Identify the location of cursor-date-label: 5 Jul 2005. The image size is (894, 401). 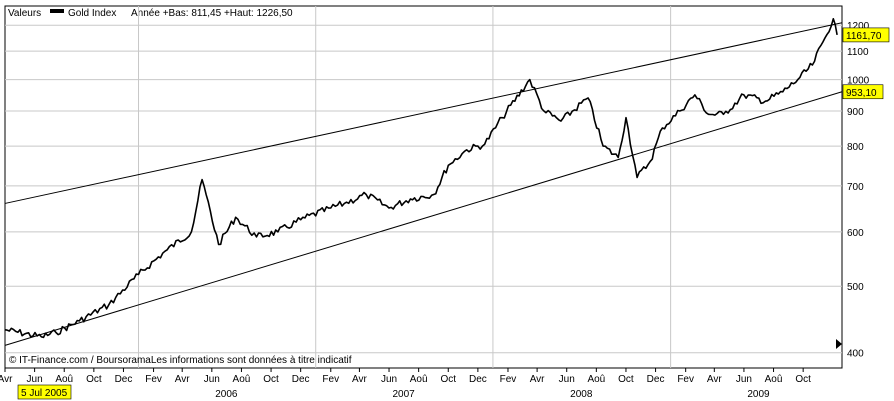
(44, 393).